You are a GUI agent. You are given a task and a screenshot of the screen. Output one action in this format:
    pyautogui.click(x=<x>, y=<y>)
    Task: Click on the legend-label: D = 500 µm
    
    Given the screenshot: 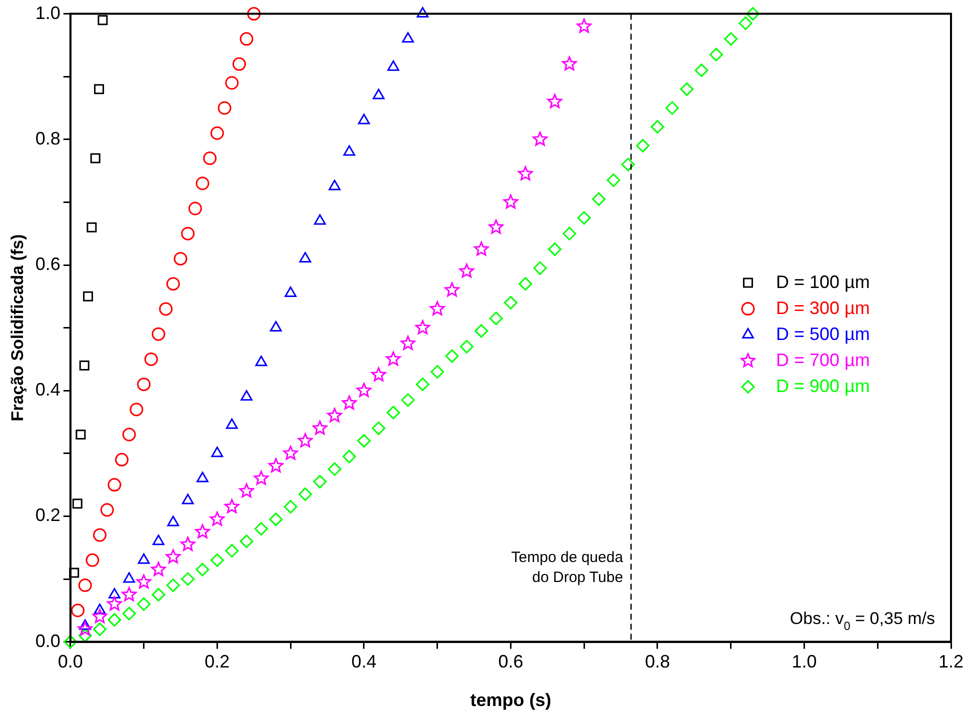 What is the action you would take?
    pyautogui.click(x=823, y=334)
    